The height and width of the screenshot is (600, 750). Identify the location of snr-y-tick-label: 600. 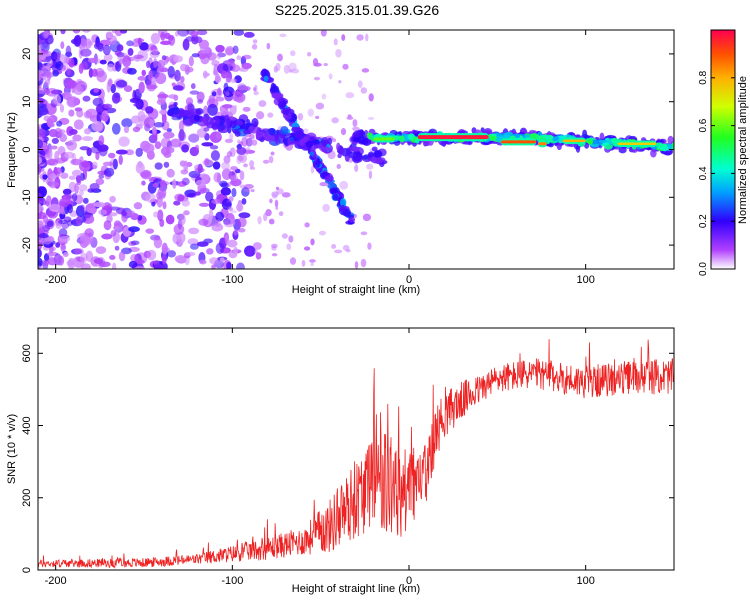
(27, 353).